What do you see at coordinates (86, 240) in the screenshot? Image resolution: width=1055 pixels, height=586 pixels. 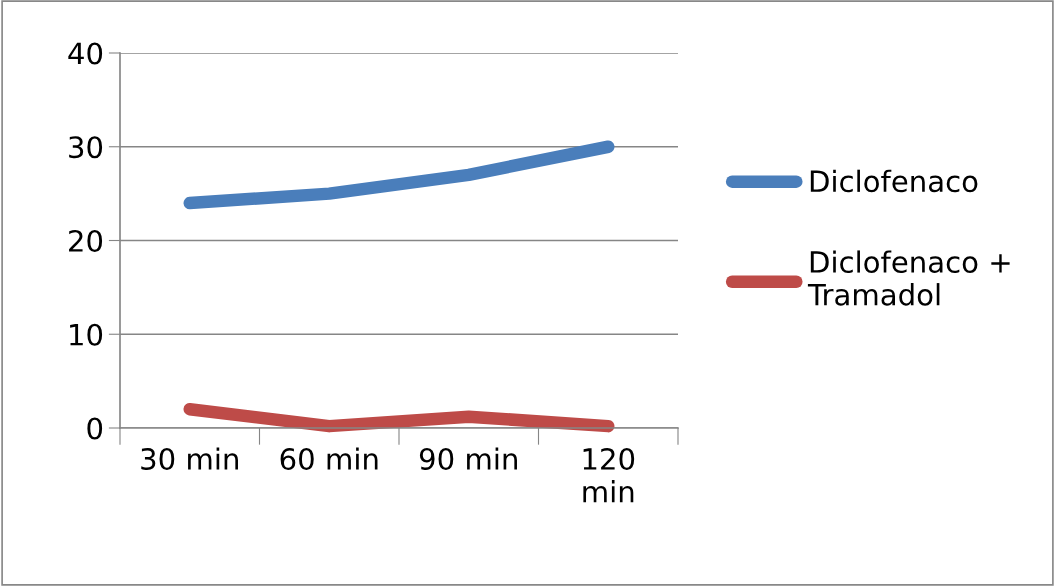 I see `y-tick-label: 20` at bounding box center [86, 240].